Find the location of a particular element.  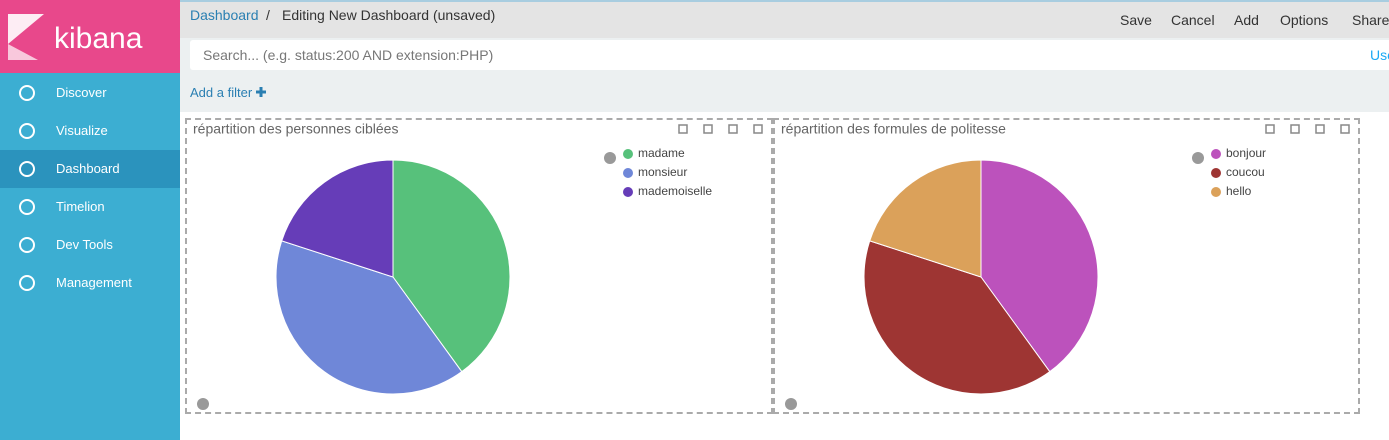

legend-label: hello is located at coordinates (1239, 191).